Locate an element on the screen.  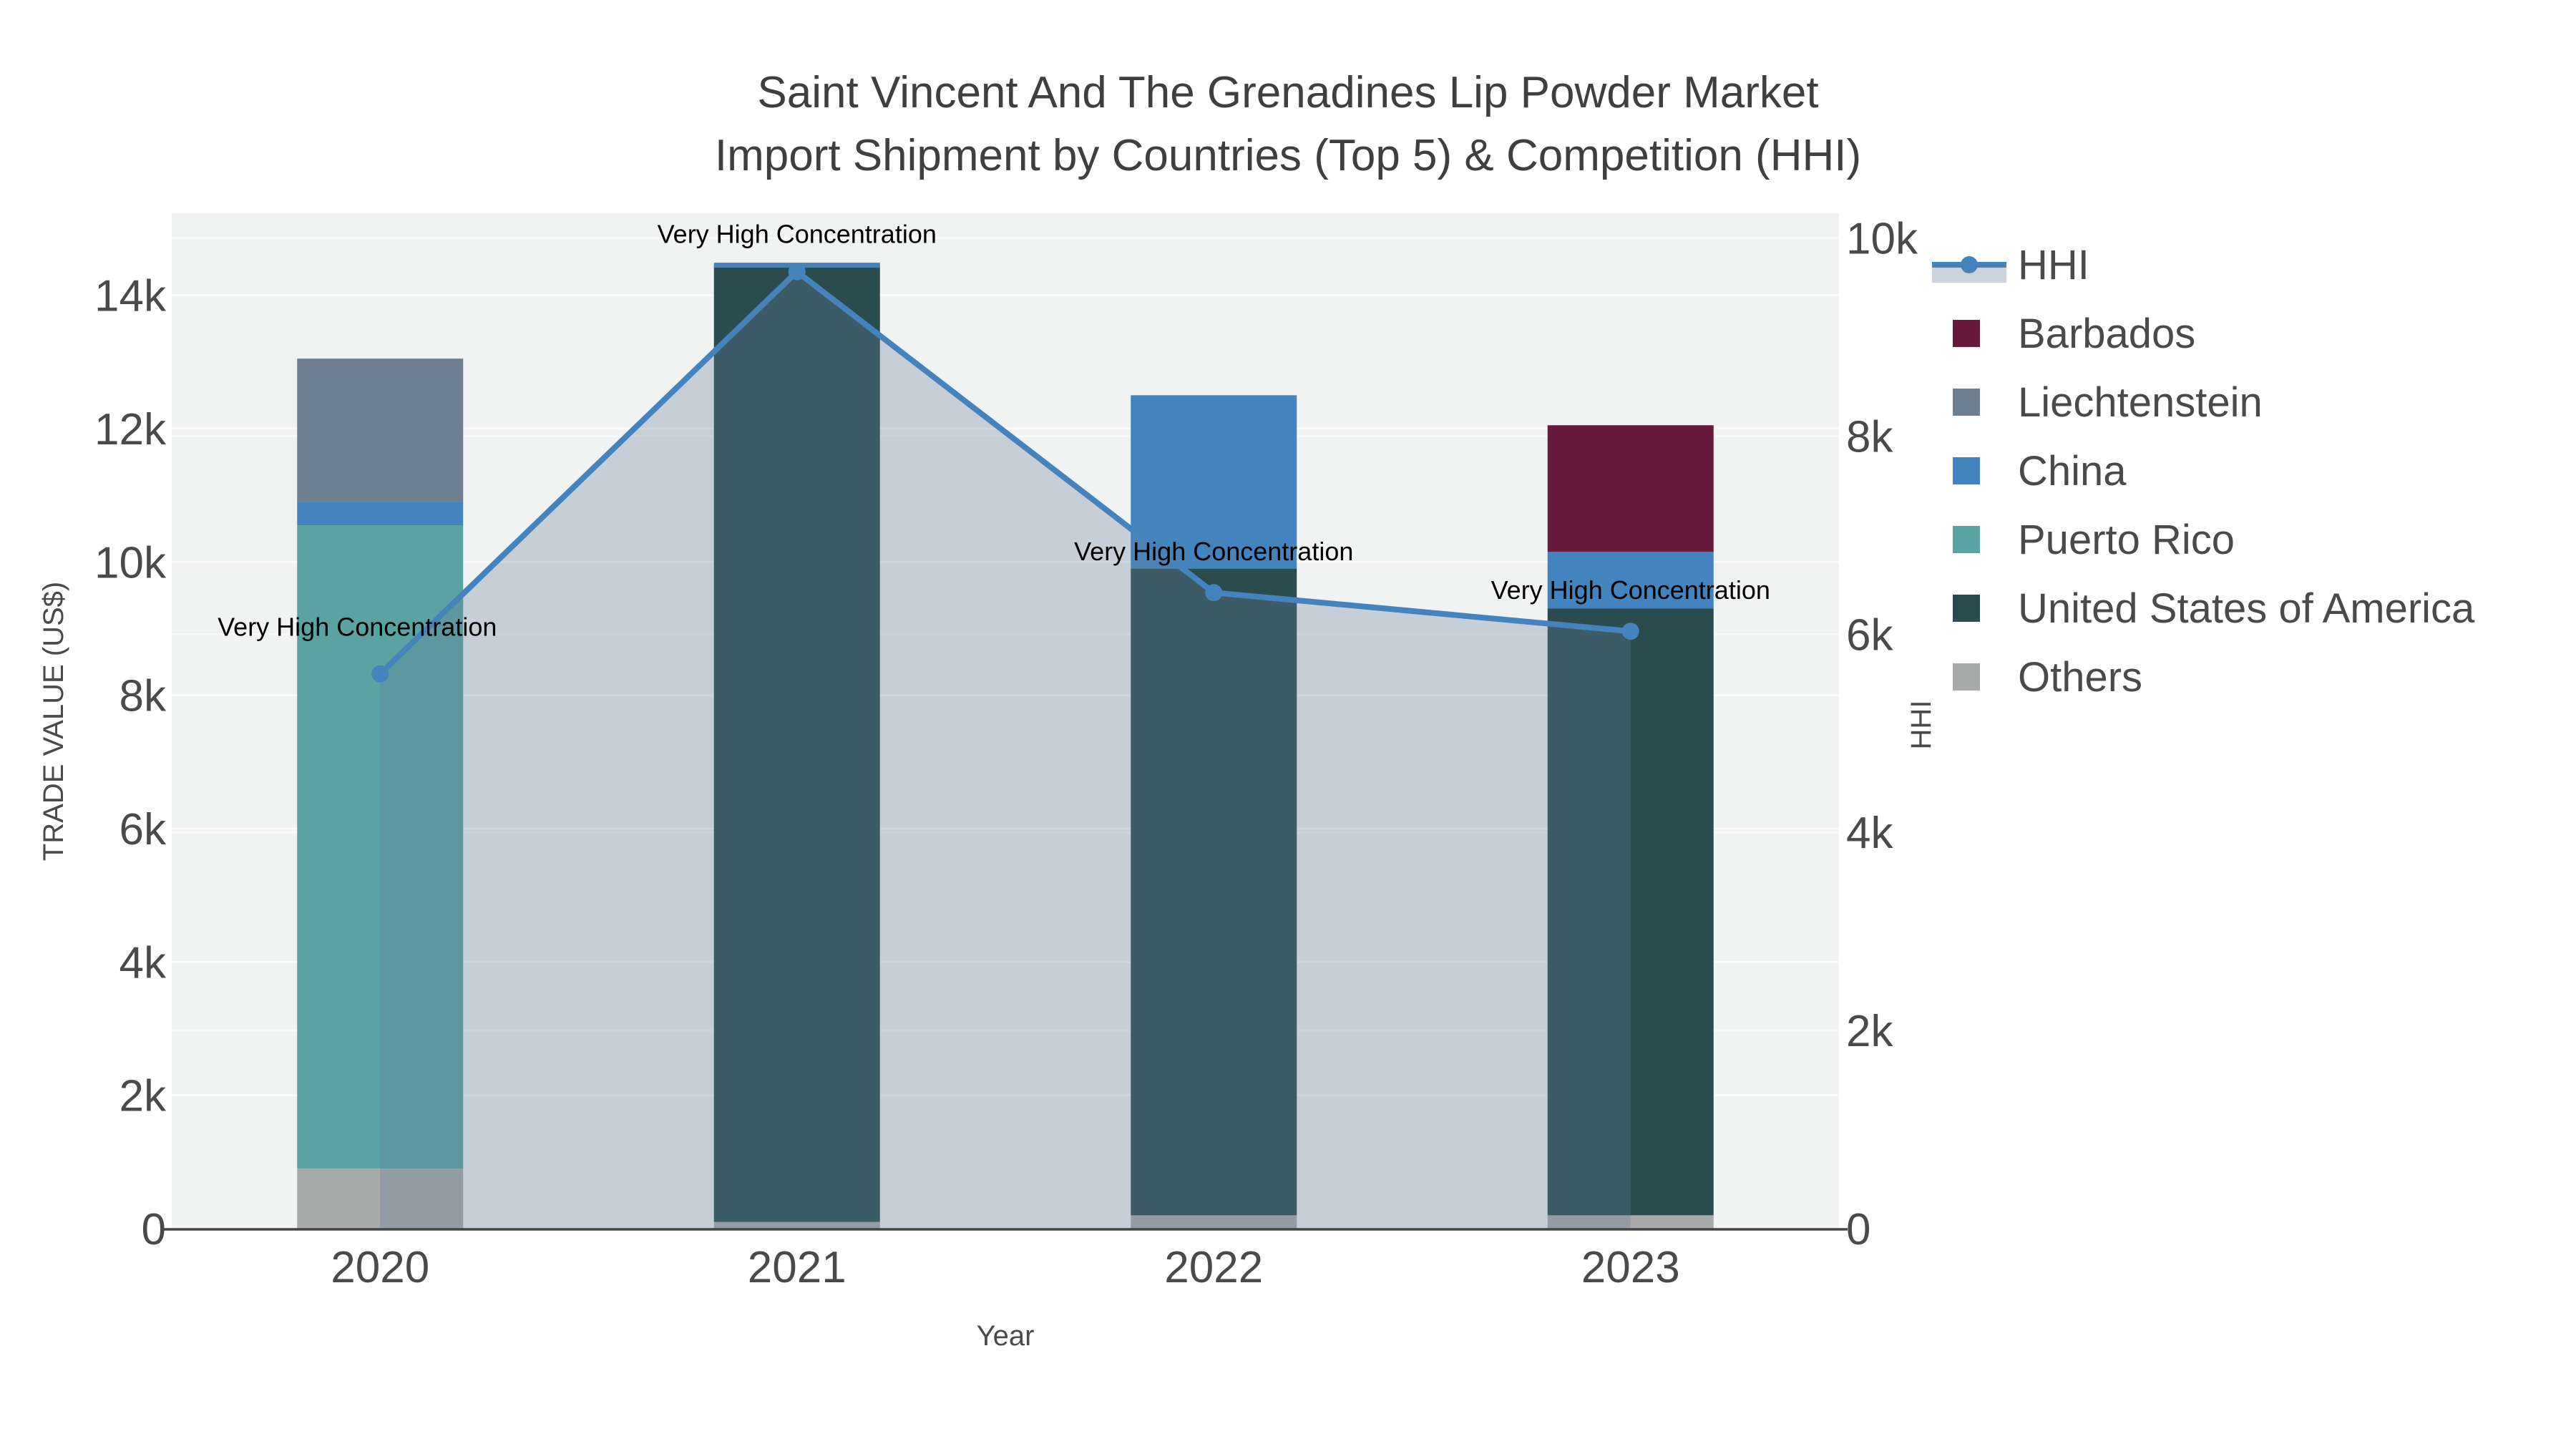
x-axis-title: Year is located at coordinates (1006, 1336).